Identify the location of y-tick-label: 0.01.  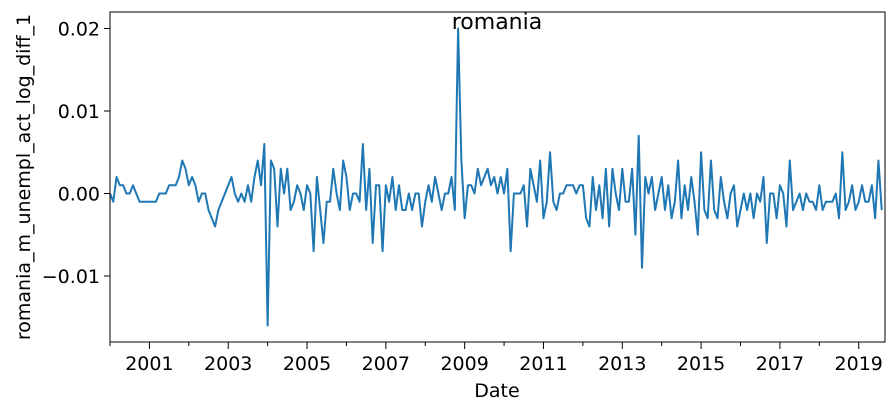
(79, 112).